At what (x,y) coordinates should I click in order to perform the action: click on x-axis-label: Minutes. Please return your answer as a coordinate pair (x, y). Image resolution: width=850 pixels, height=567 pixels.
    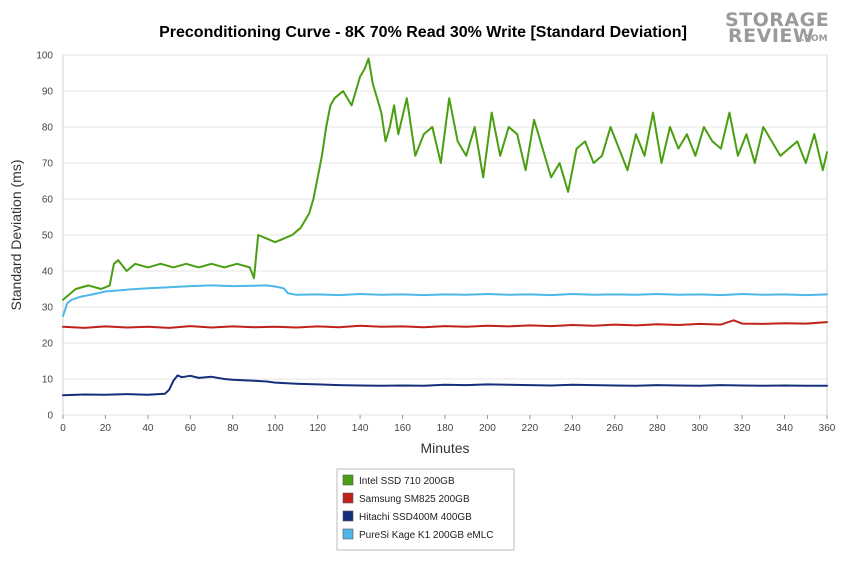
    Looking at the image, I should click on (444, 448).